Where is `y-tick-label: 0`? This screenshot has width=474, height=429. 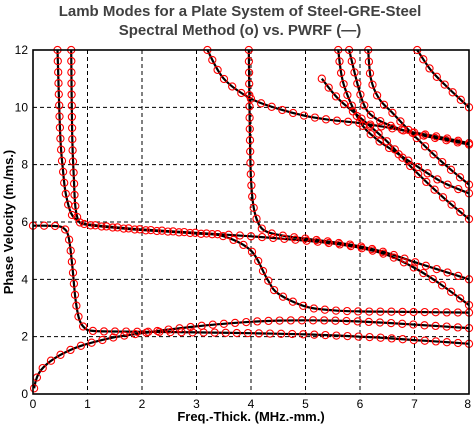
y-tick-label: 0 is located at coordinates (24, 394).